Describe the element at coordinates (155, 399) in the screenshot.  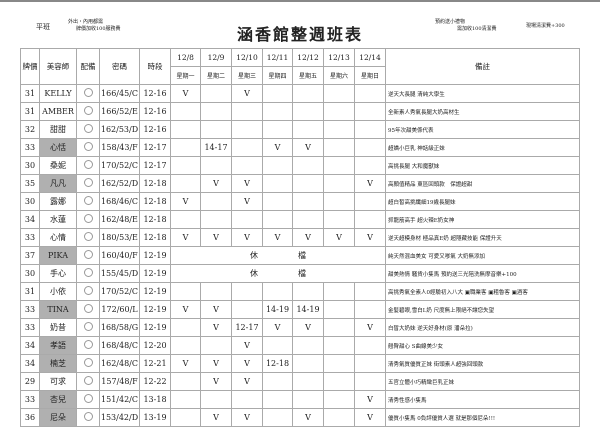
I see `slot-cell: 13-18` at that location.